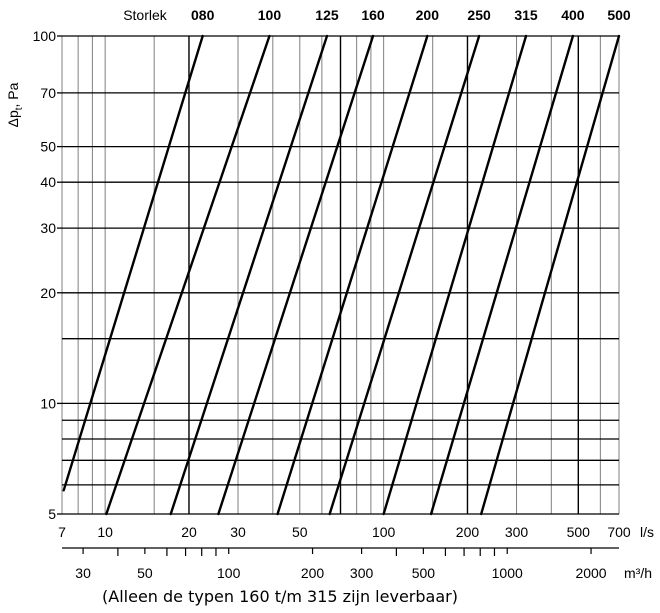 The width and height of the screenshot is (660, 613). Describe the element at coordinates (579, 532) in the screenshot. I see `x-tick-label: 500` at that location.